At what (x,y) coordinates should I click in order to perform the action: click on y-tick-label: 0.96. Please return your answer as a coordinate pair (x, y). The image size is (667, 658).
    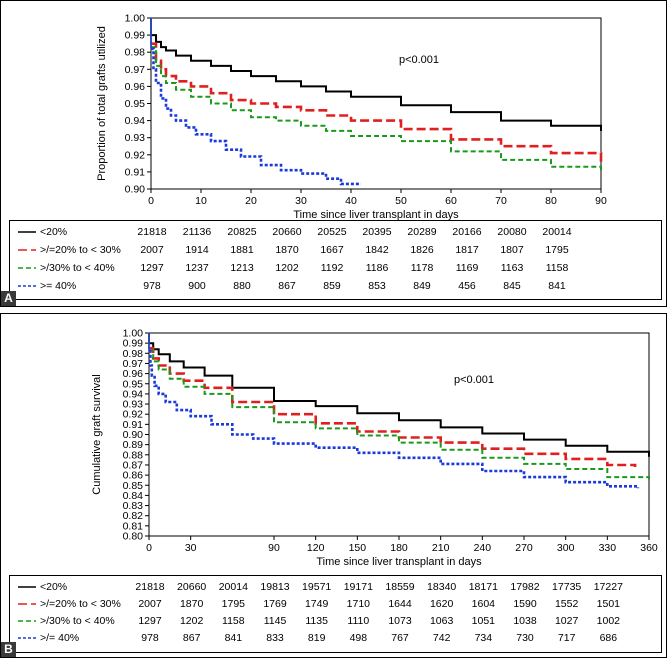
    Looking at the image, I should click on (133, 374).